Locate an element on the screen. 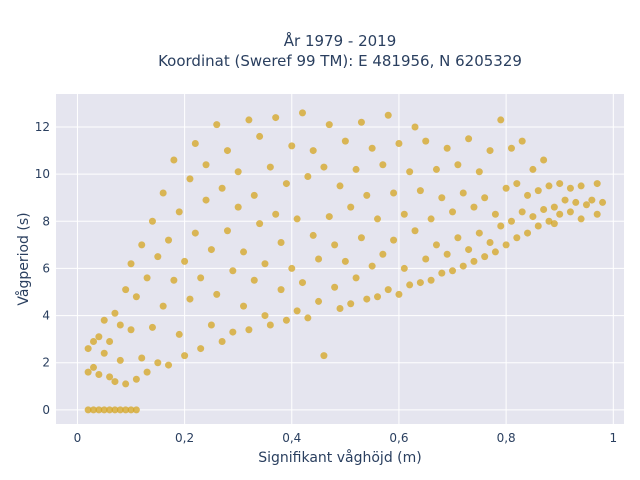 The image size is (640, 480). y-tick-label: 0 is located at coordinates (46, 410).